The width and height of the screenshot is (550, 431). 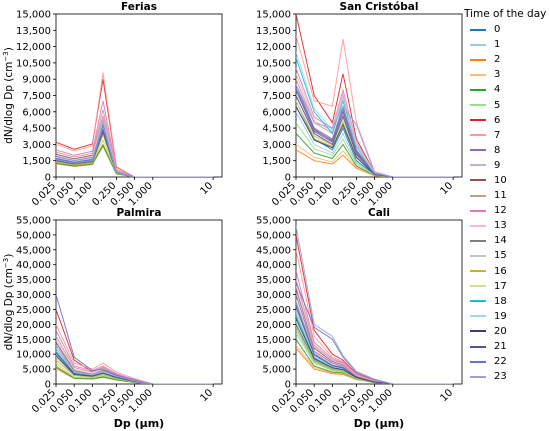 What do you see at coordinates (36, 112) in the screenshot?
I see `y-tick-label: 6,000` at bounding box center [36, 112].